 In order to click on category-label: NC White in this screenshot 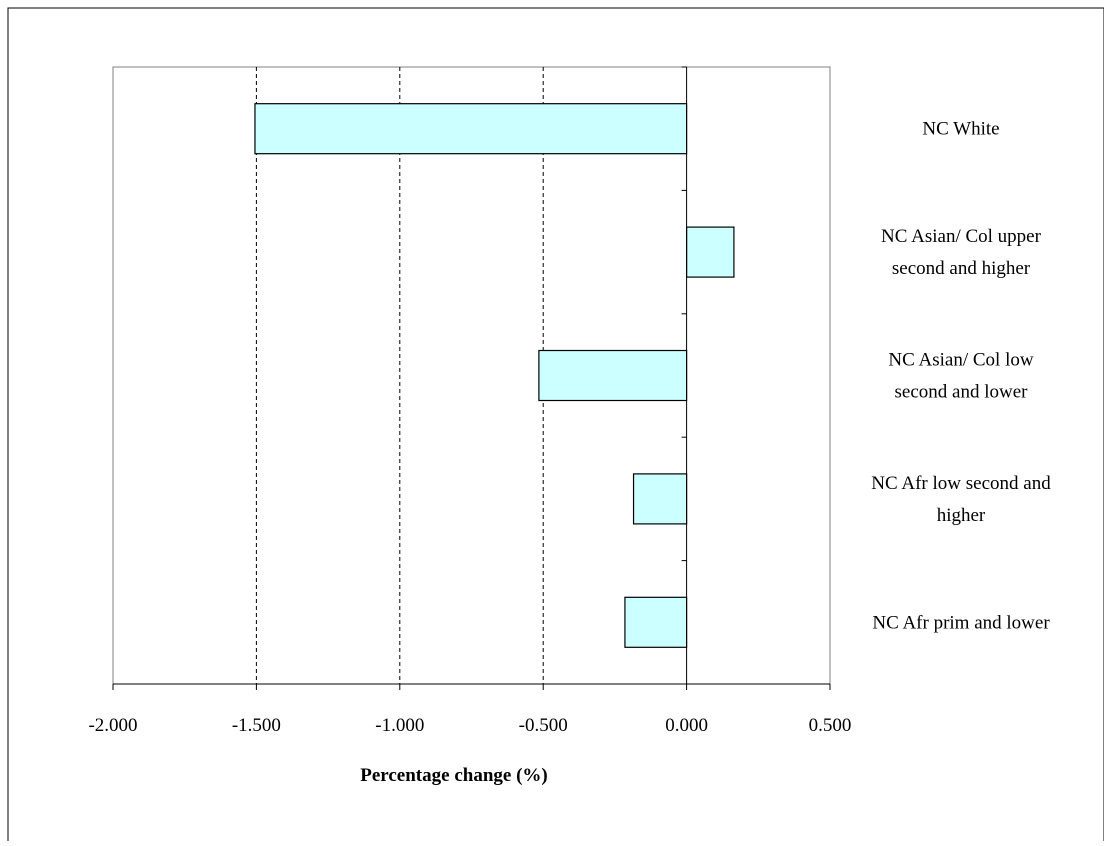, I will do `click(960, 129)`.